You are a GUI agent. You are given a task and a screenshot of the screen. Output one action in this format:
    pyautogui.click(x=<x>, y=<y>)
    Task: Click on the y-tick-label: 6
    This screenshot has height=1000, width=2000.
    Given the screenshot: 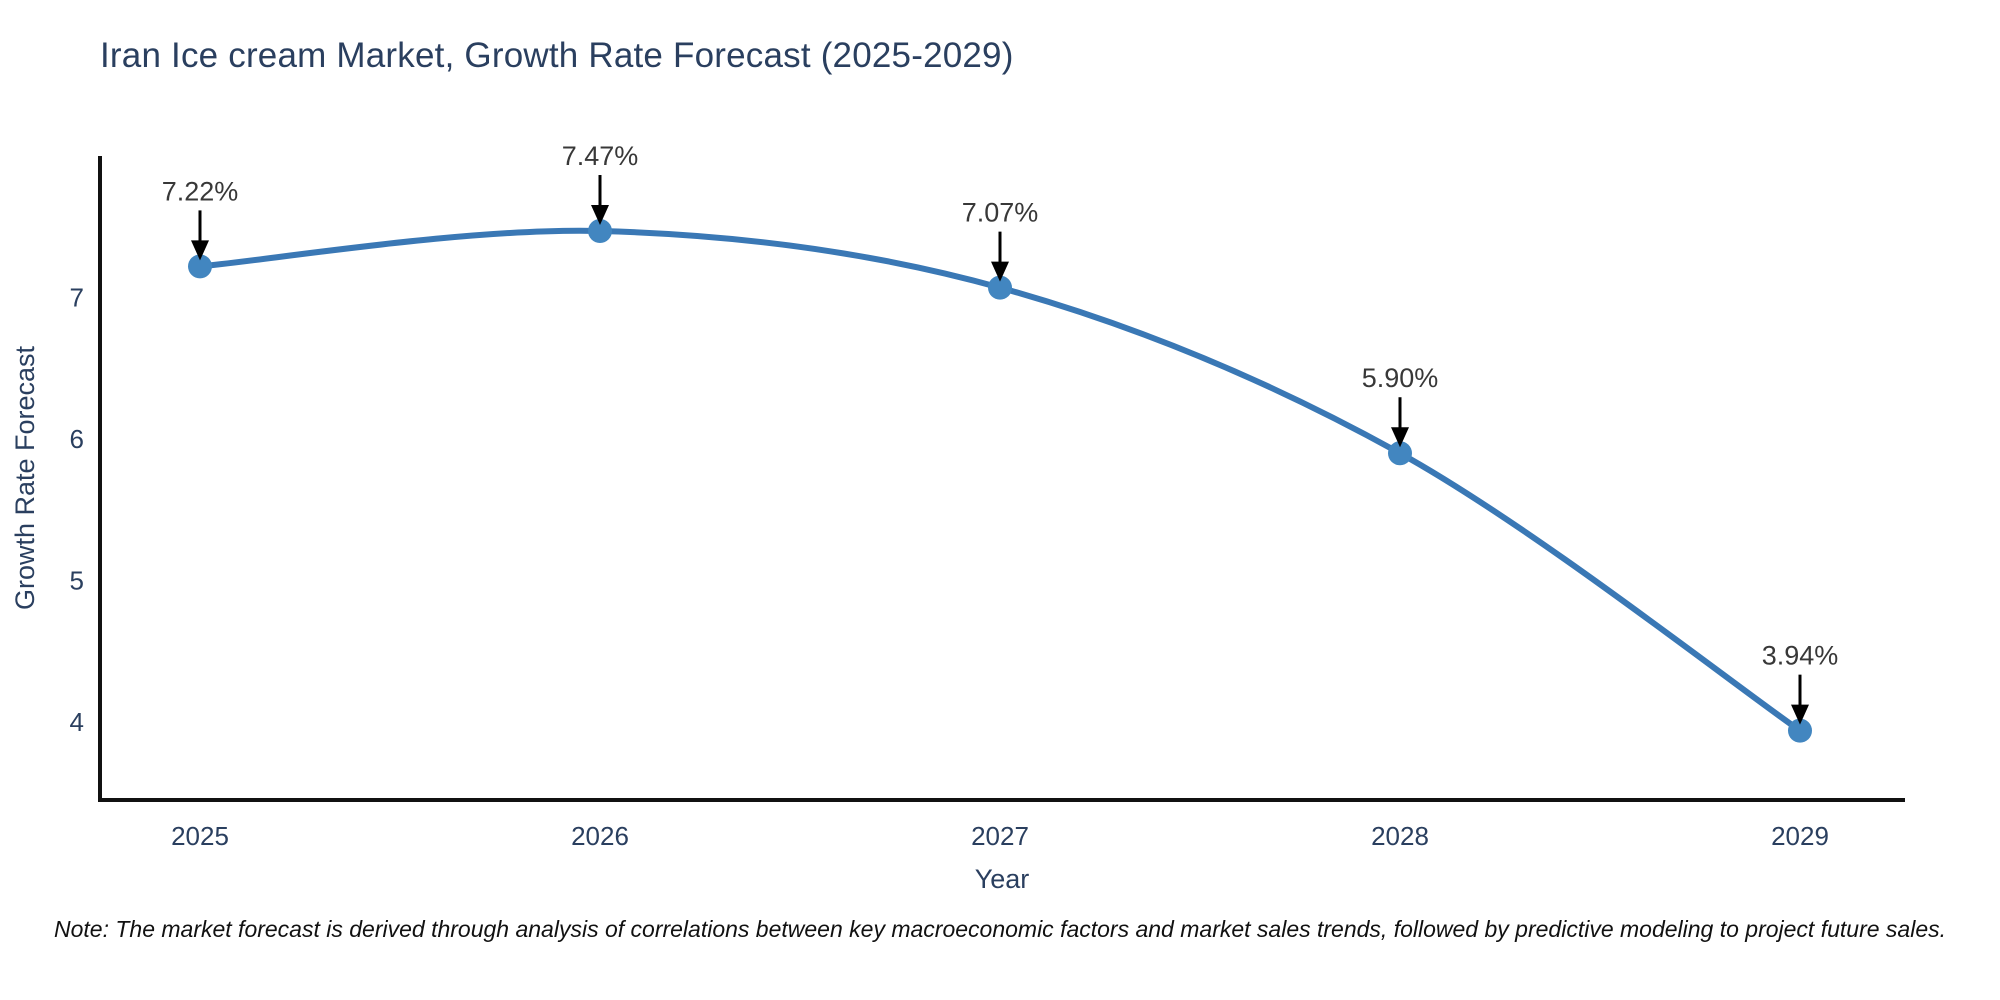 What is the action you would take?
    pyautogui.click(x=77, y=439)
    